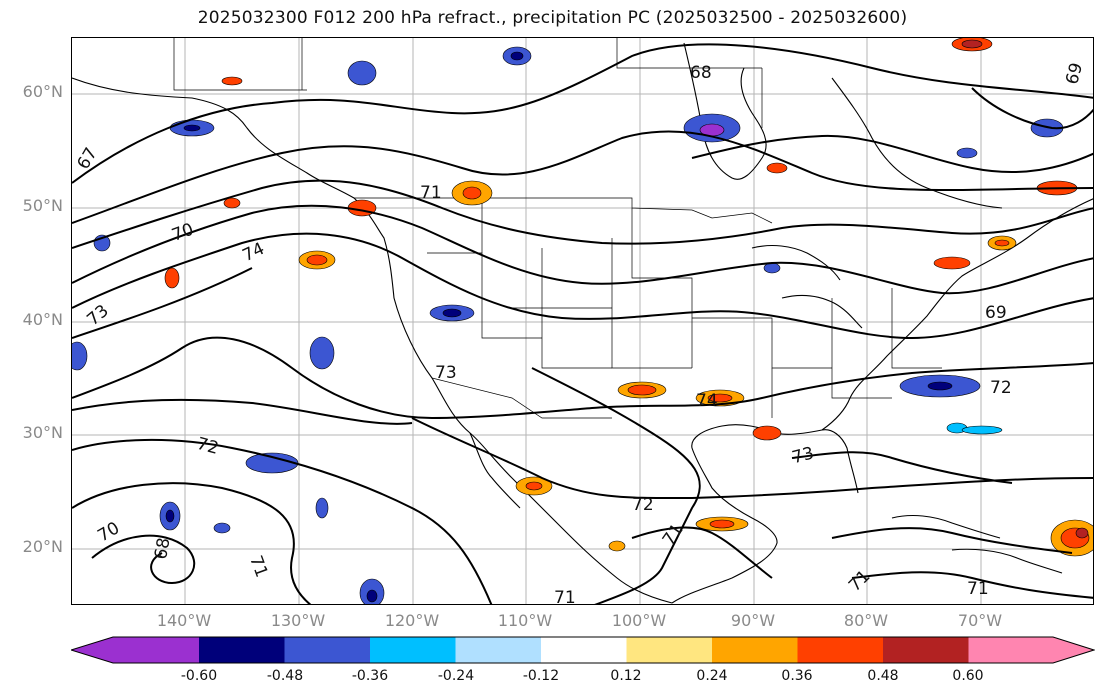 This screenshot has width=1105, height=698. I want to click on contour-label: 74, so click(707, 401).